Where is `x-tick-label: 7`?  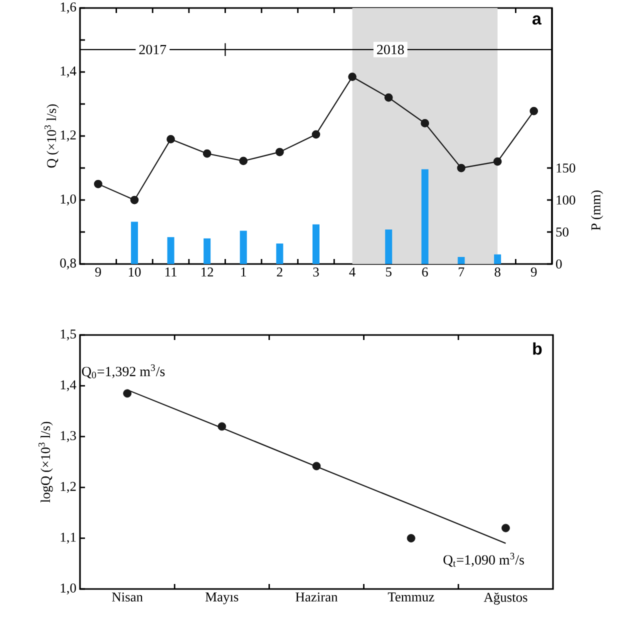 x-tick-label: 7 is located at coordinates (461, 272).